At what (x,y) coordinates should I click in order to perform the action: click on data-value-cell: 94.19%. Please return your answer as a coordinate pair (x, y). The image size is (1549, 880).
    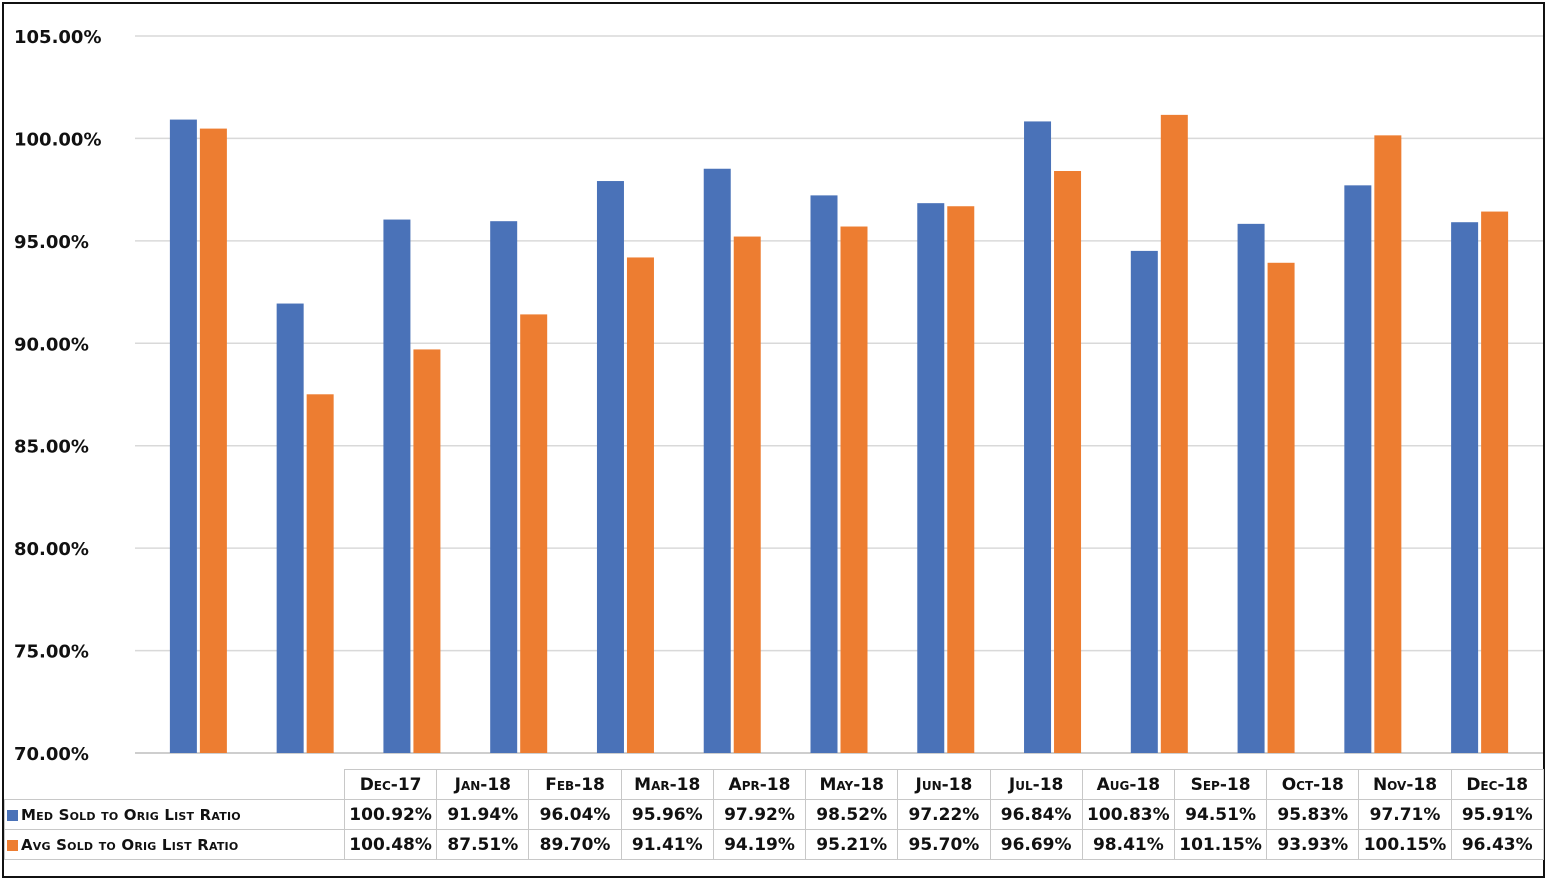
    Looking at the image, I should click on (759, 844).